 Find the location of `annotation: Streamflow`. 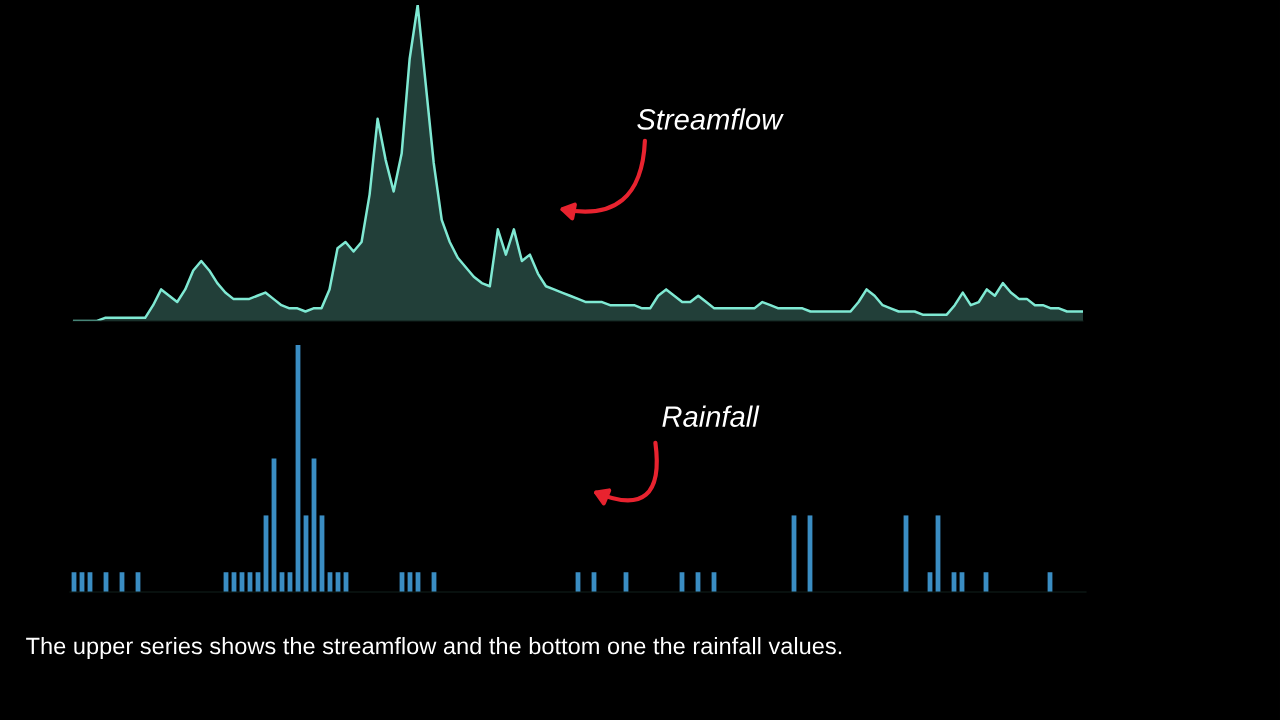

annotation: Streamflow is located at coordinates (710, 119).